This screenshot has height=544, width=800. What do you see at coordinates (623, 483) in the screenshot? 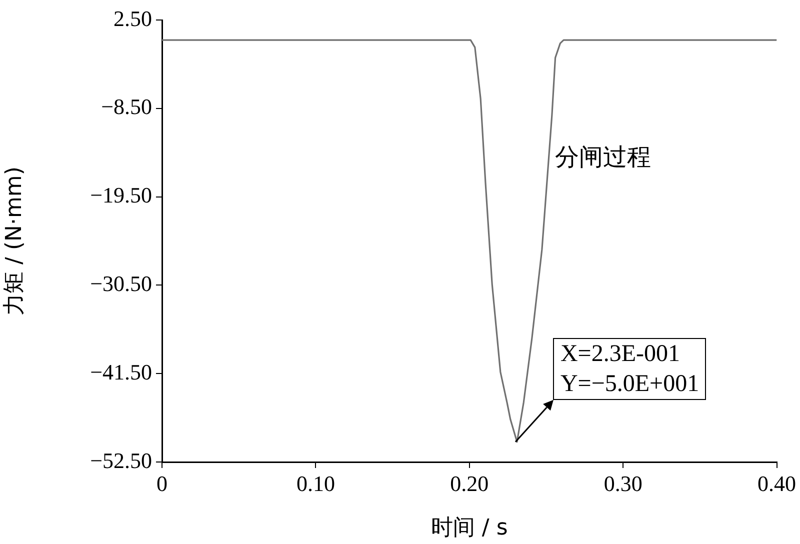
I see `x-tick-label: 0.30` at bounding box center [623, 483].